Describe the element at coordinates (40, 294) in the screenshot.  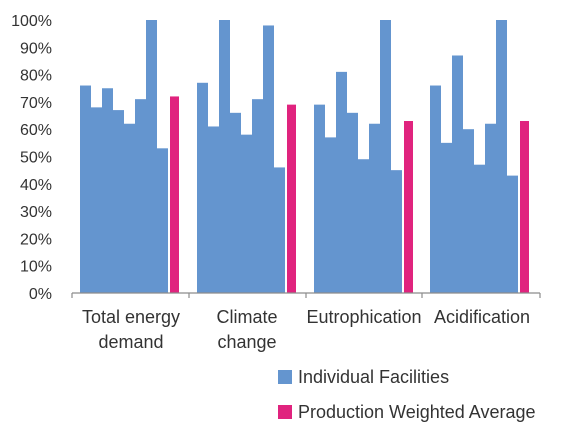
I see `y-tick-label-0: 0%` at that location.